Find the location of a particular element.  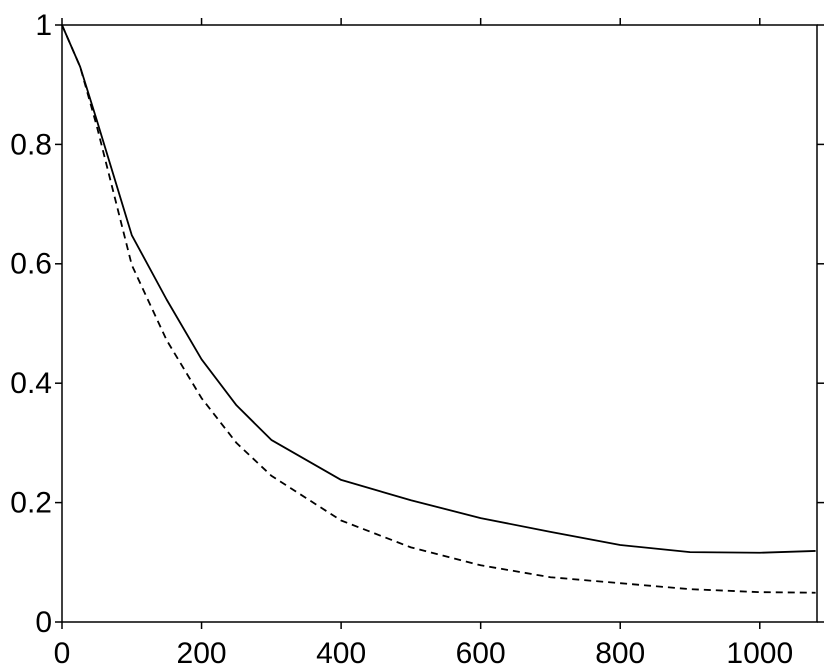

x-tick-label: 0 is located at coordinates (62, 652).